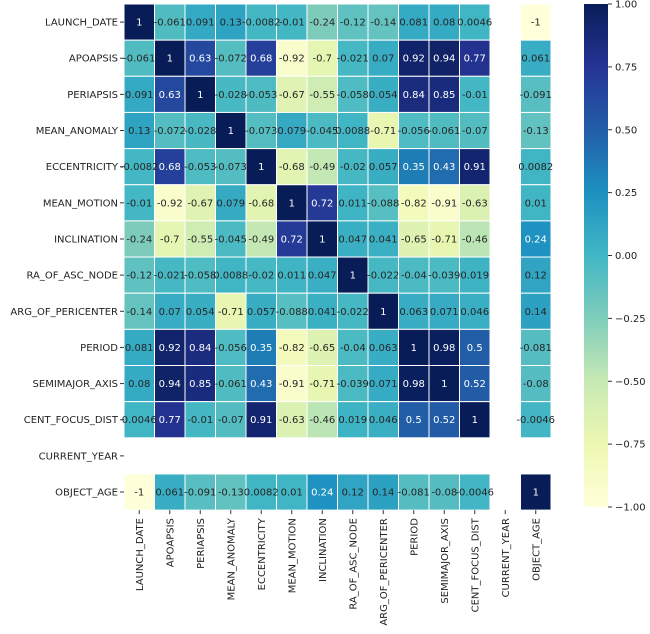 This screenshot has height=634, width=650. What do you see at coordinates (474, 23) in the screenshot?
I see `cell-value-label: 0.0046` at bounding box center [474, 23].